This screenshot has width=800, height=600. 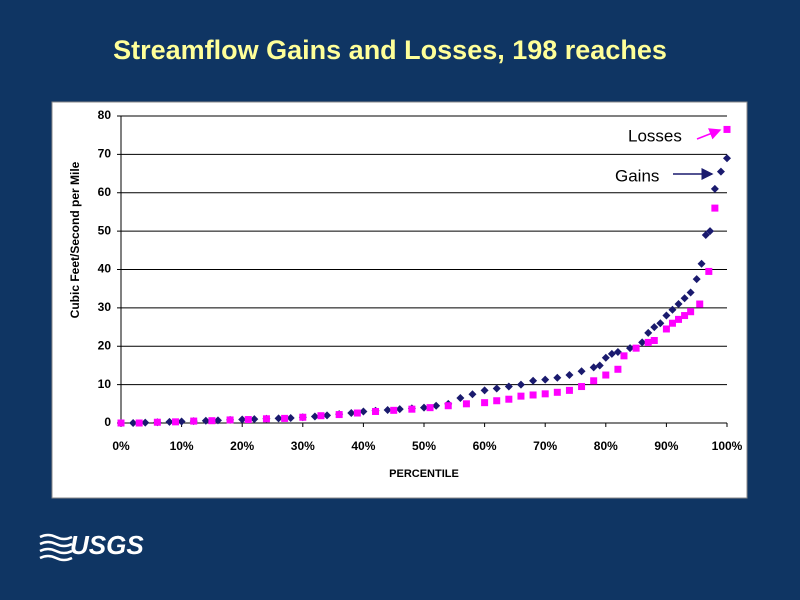 I want to click on x-tick-label: 100%, so click(x=727, y=446).